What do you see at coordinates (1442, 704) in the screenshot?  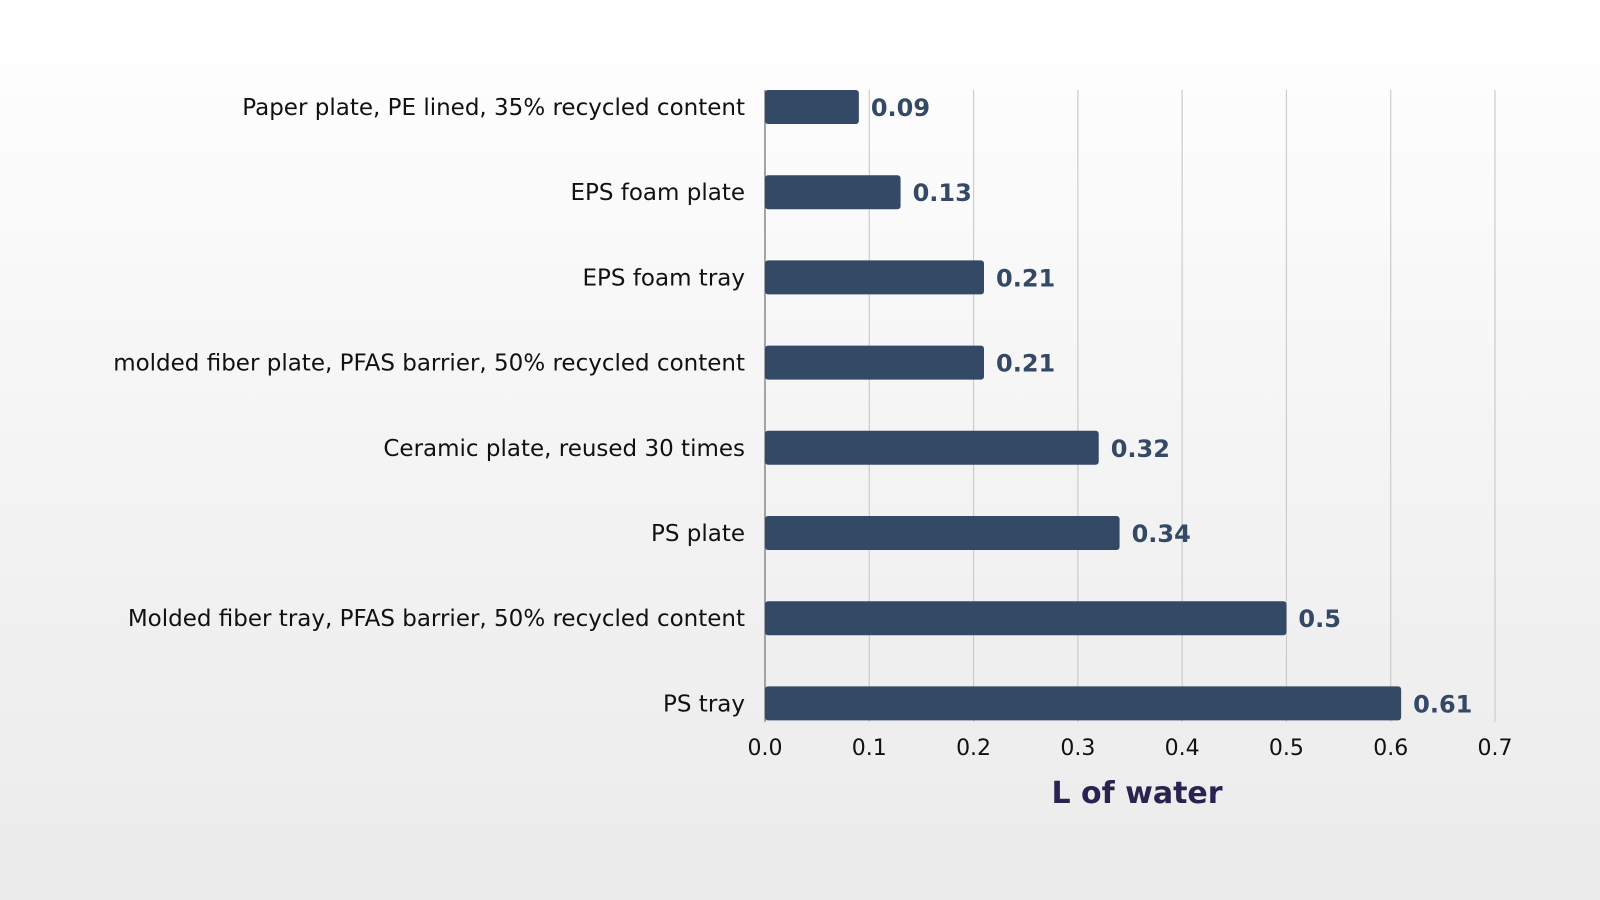 I see `data-label: 0.61` at bounding box center [1442, 704].